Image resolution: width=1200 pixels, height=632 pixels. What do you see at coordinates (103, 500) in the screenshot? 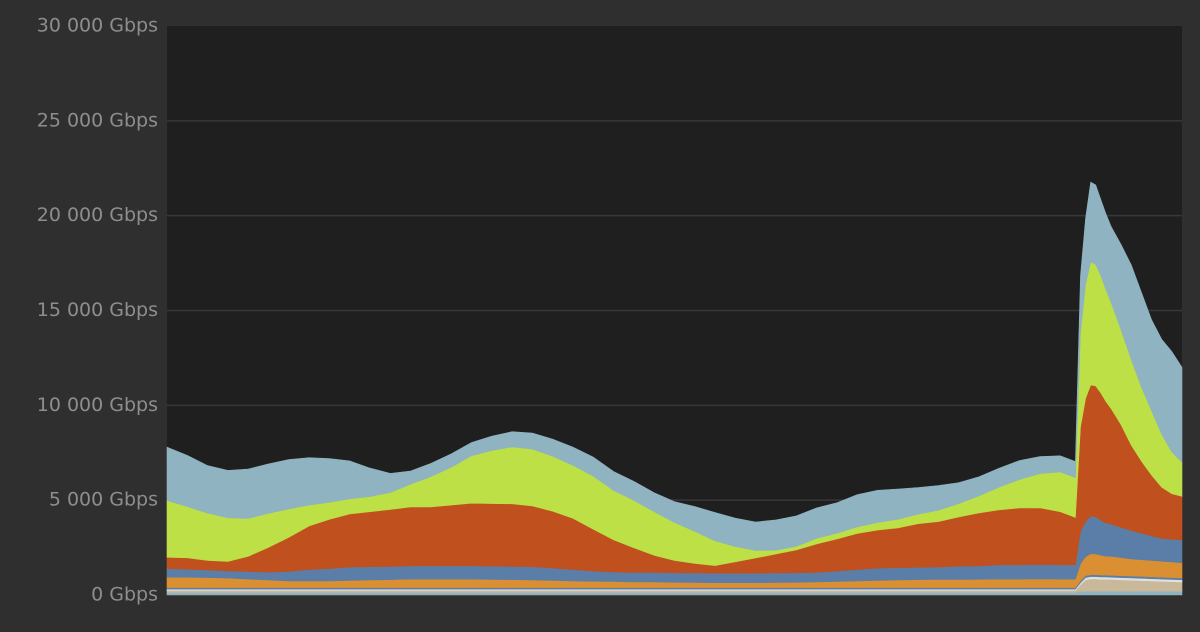
I see `y-tick-label: 5 000 Gbps` at bounding box center [103, 500].